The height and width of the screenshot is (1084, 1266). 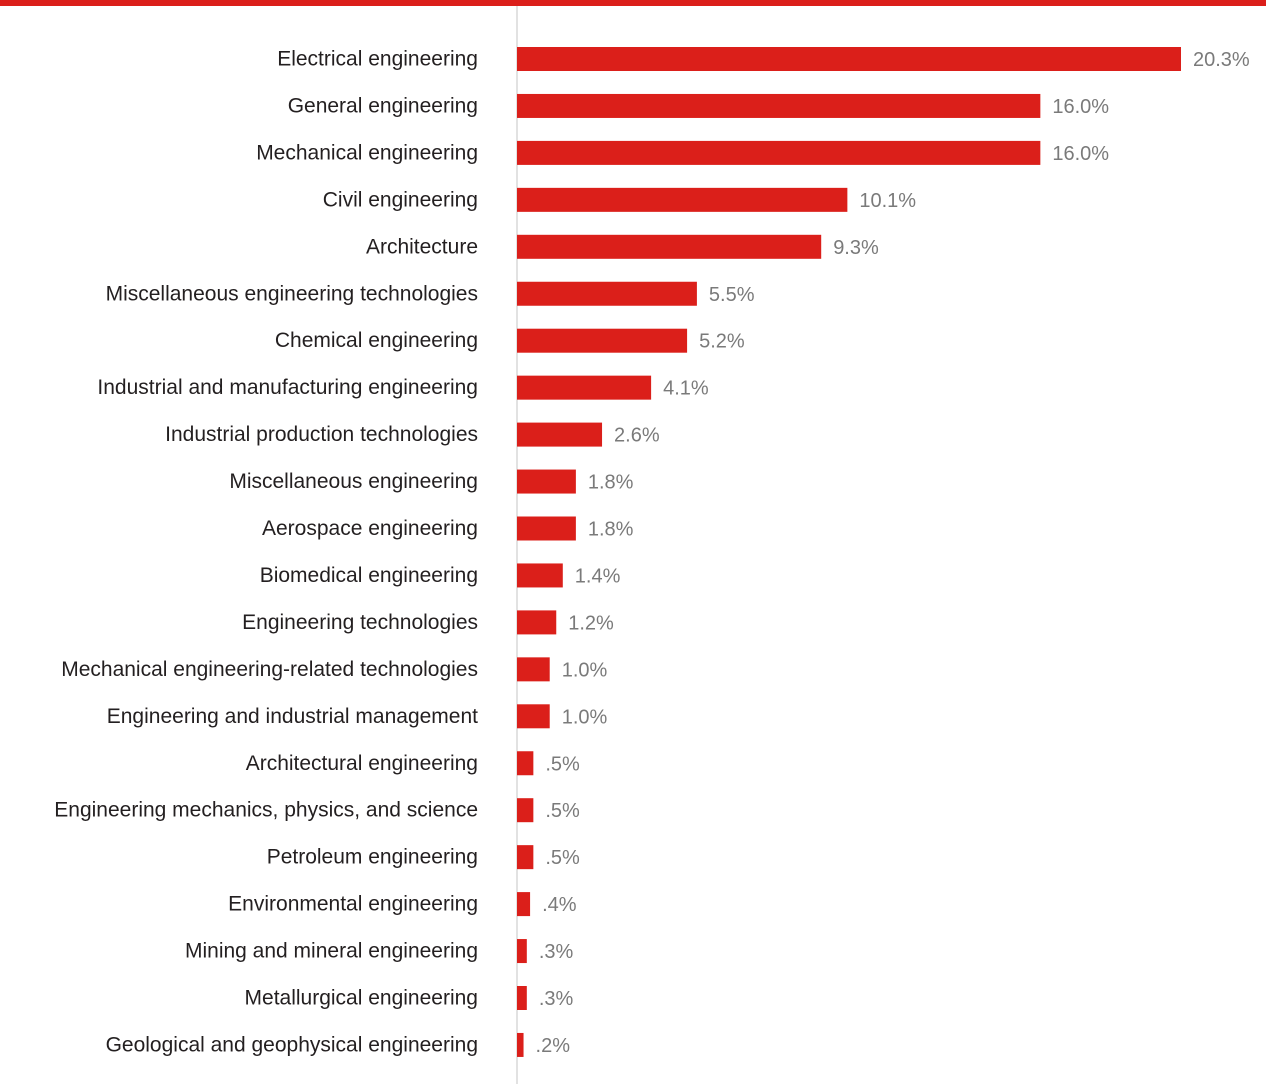 I want to click on category-label: Architectural engineering, so click(x=362, y=763).